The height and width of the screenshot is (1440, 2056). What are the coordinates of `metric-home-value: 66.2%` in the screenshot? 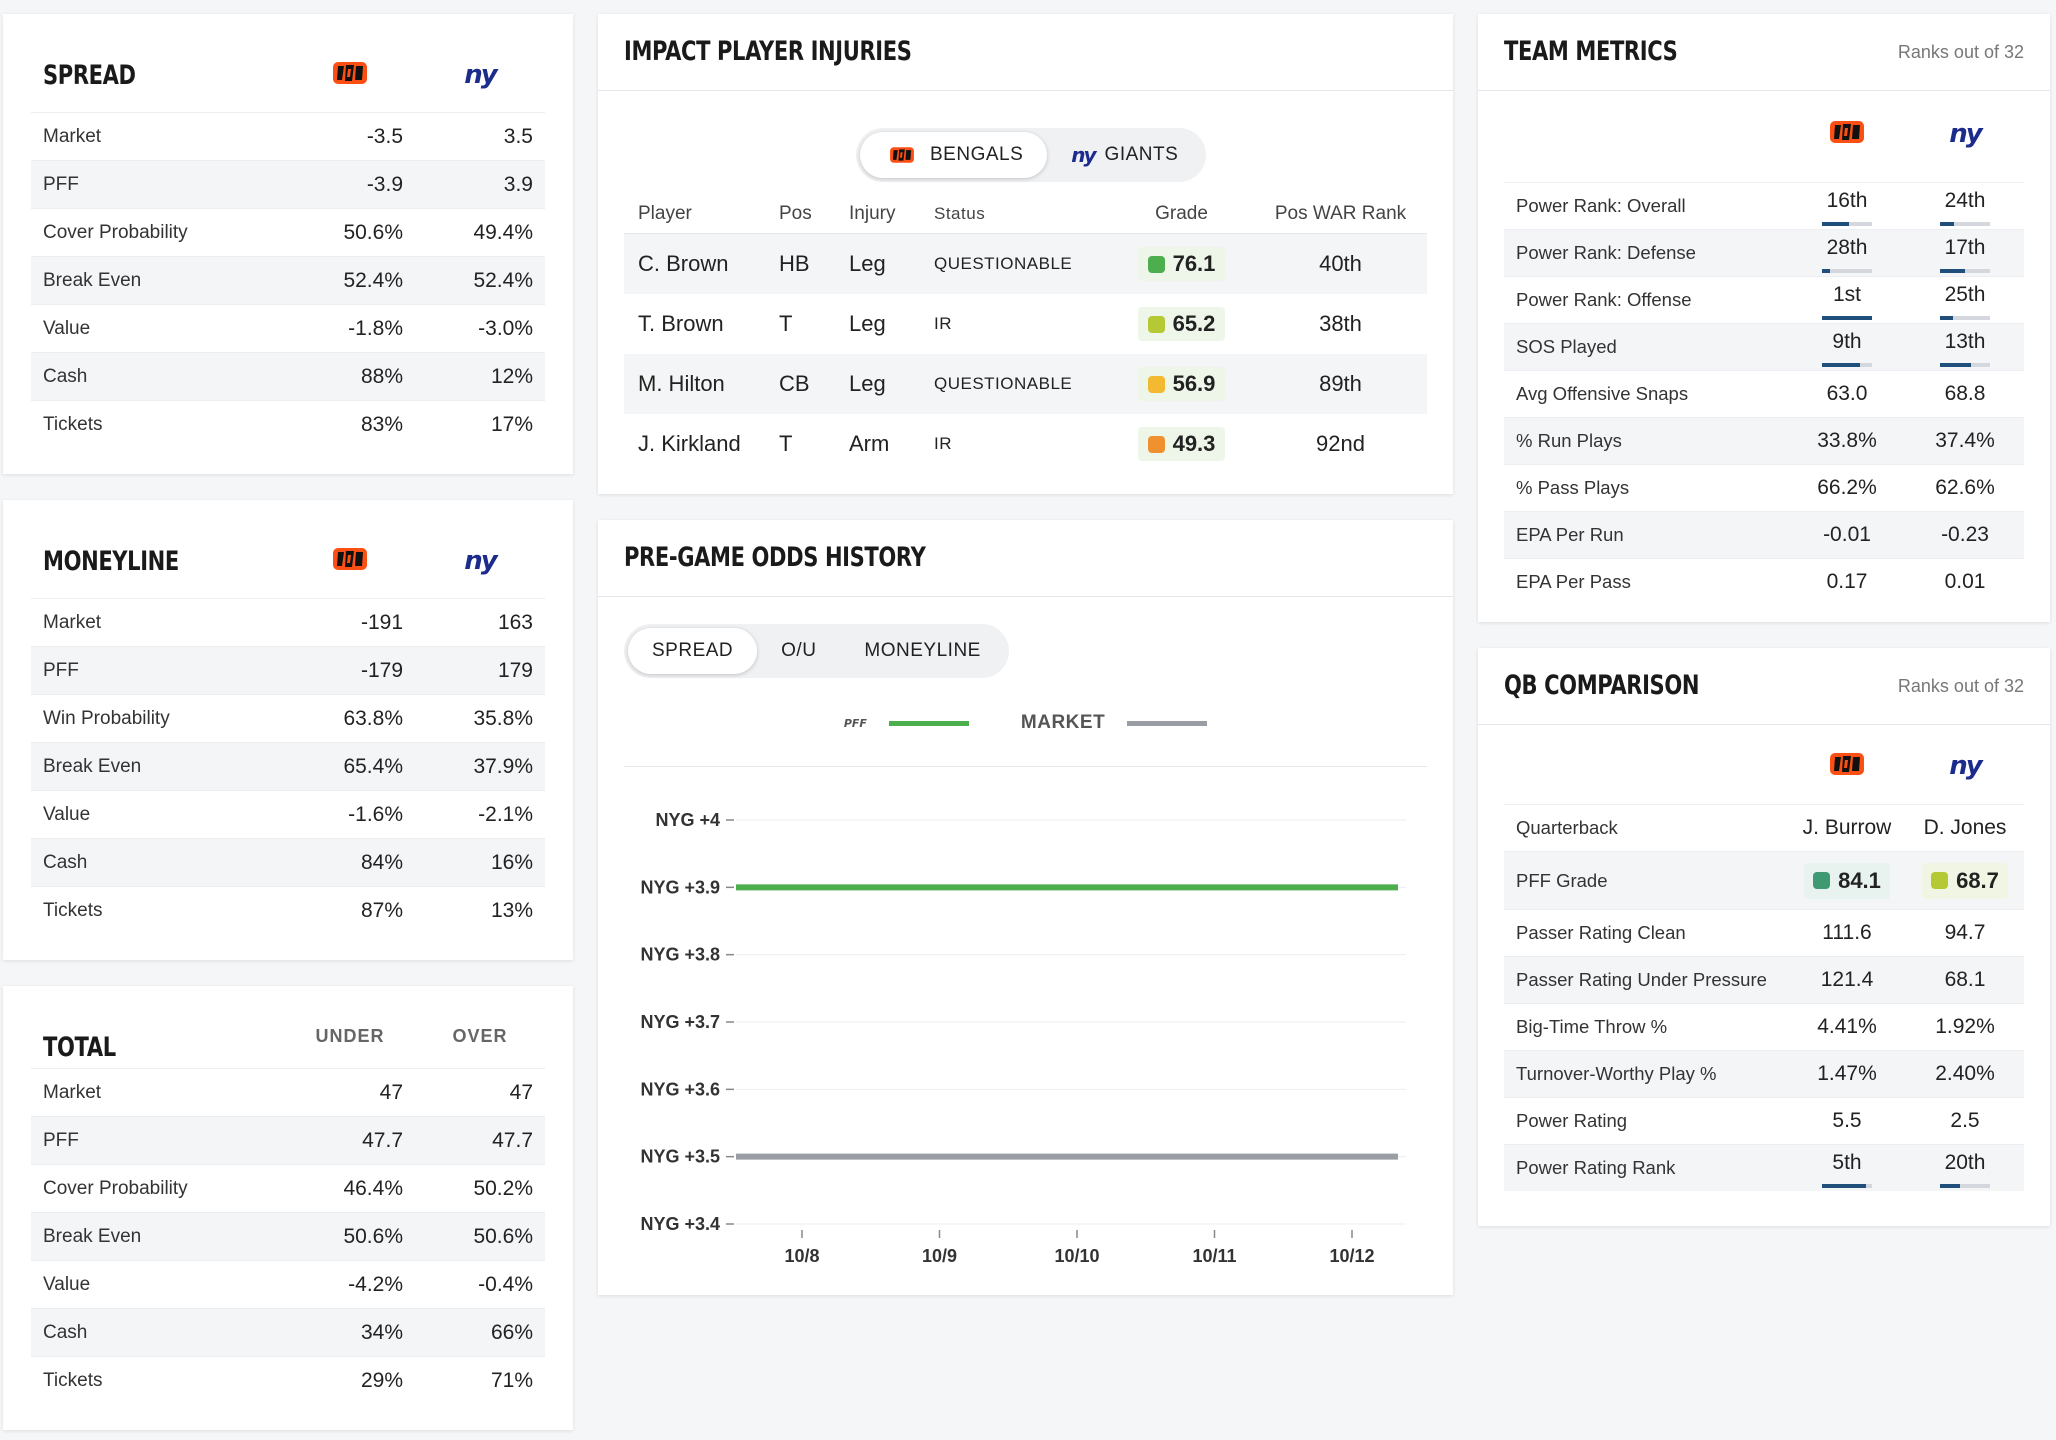 It's located at (1847, 487).